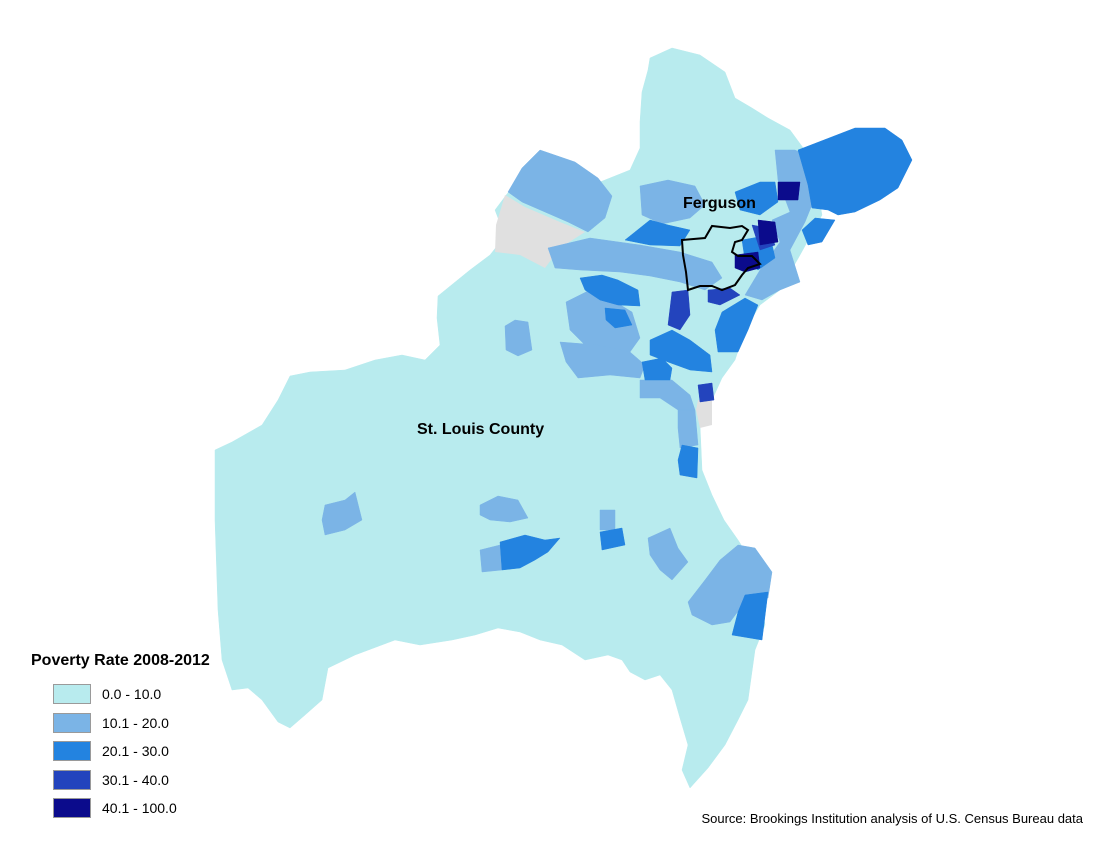  I want to click on legend-item: 30.1 - 40.0, so click(131, 780).